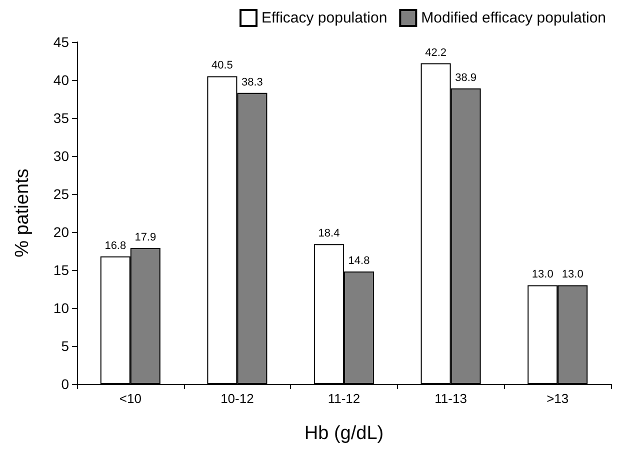  I want to click on legend-label: Efficacy population, so click(325, 18).